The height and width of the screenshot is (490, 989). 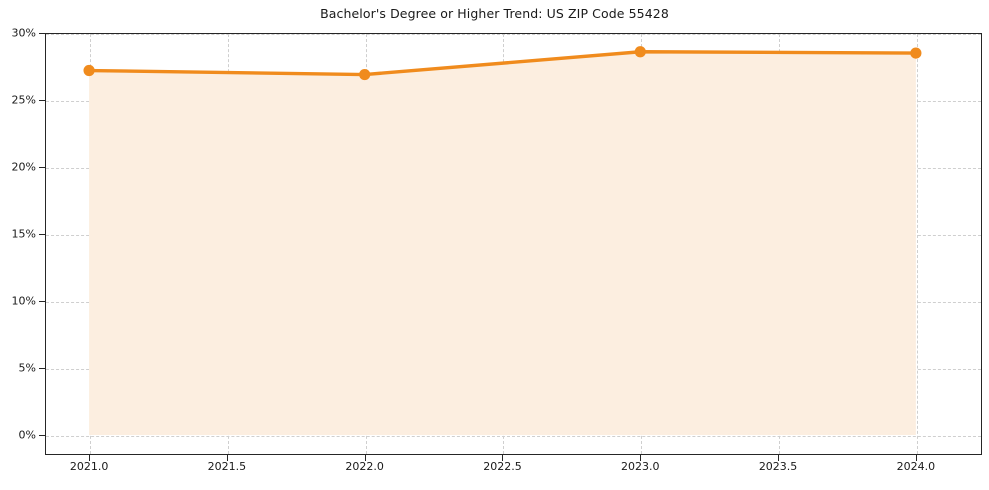 I want to click on y-axis-tick-label: 5%, so click(x=27, y=368).